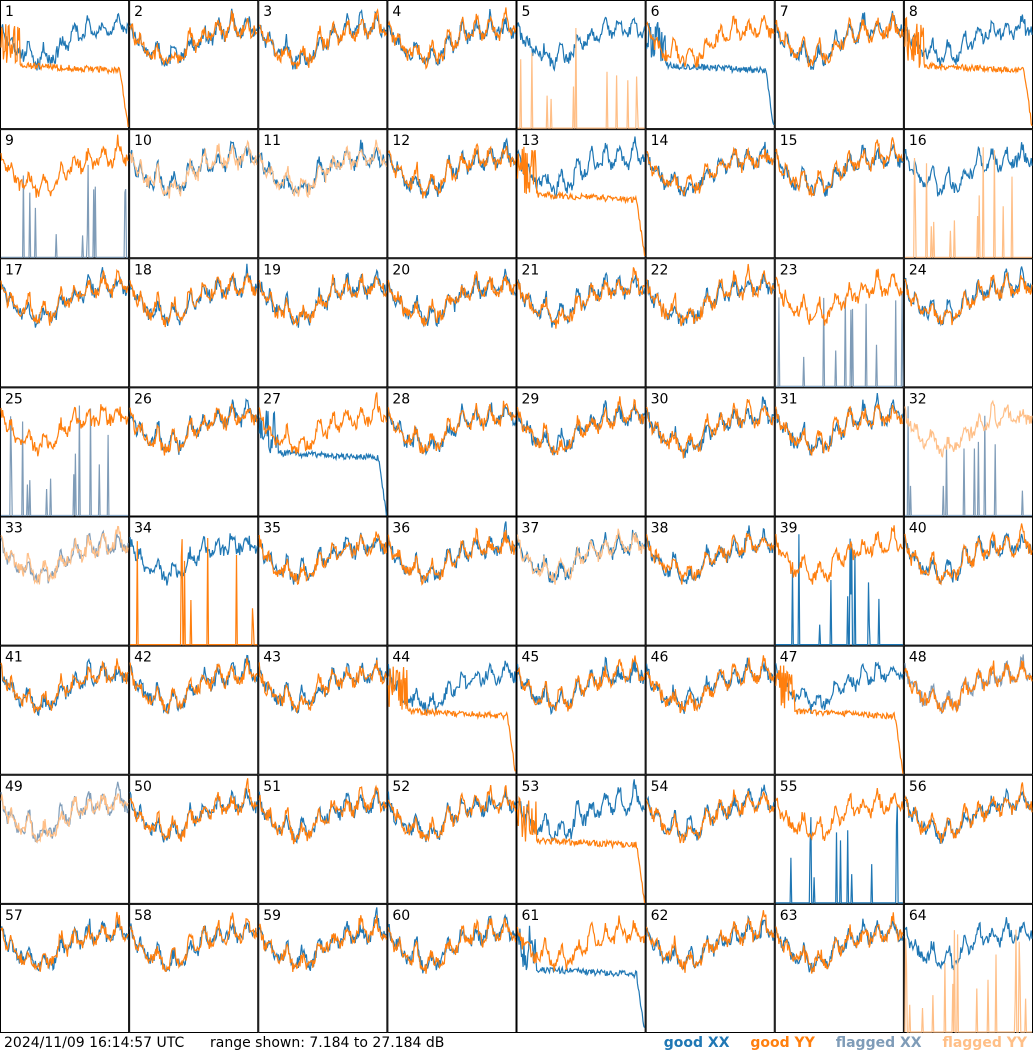 The image size is (1033, 1053). What do you see at coordinates (789, 270) in the screenshot?
I see `panel-label: 23` at bounding box center [789, 270].